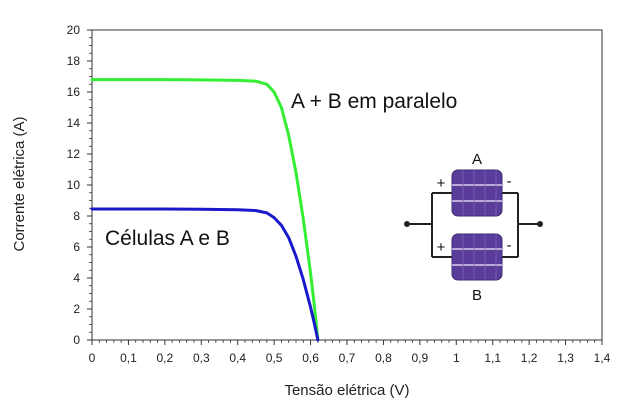 The width and height of the screenshot is (626, 408). Describe the element at coordinates (165, 358) in the screenshot. I see `x-tick-label: 0,2` at that location.